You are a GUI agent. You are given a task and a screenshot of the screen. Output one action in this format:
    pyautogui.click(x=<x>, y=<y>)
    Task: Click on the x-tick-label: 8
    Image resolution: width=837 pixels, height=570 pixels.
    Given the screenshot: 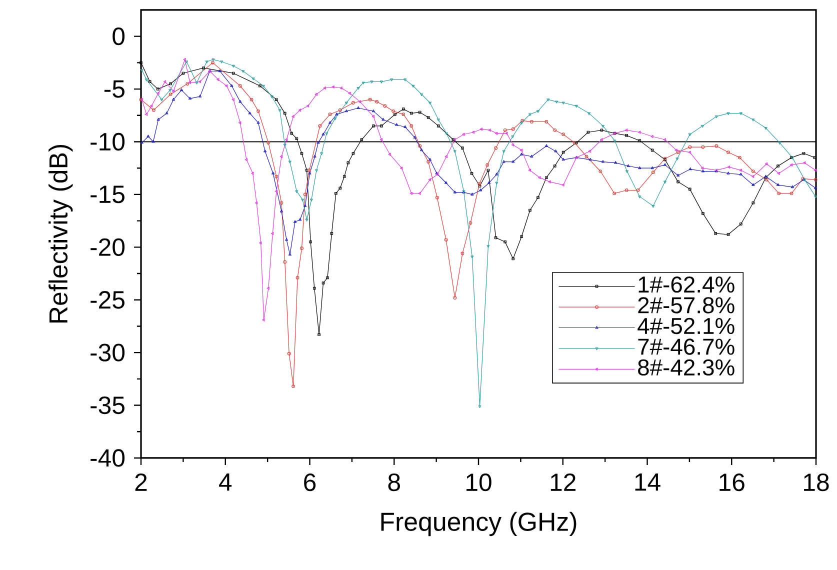 What is the action you would take?
    pyautogui.click(x=394, y=482)
    